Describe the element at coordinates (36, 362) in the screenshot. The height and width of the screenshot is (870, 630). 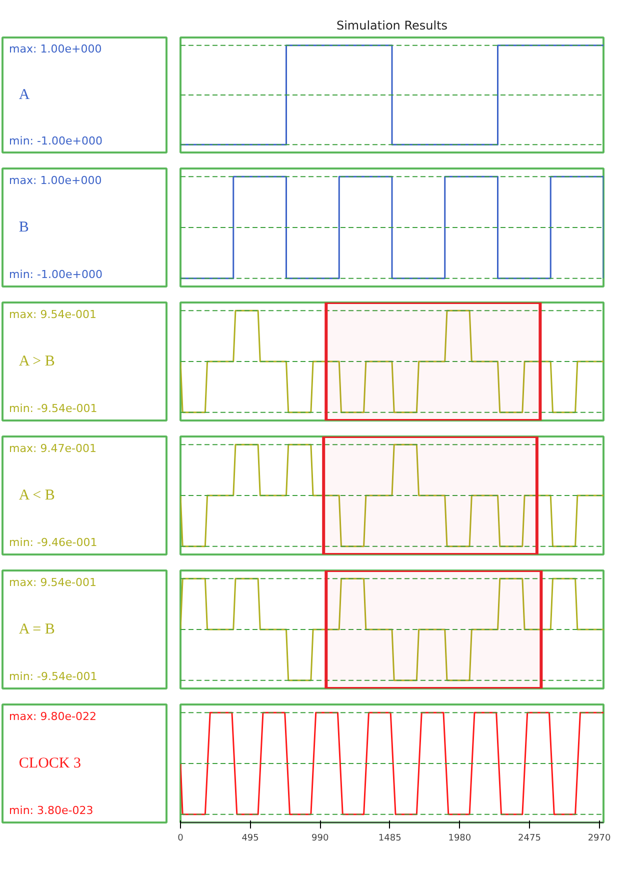
I see `text: A > B` at that location.